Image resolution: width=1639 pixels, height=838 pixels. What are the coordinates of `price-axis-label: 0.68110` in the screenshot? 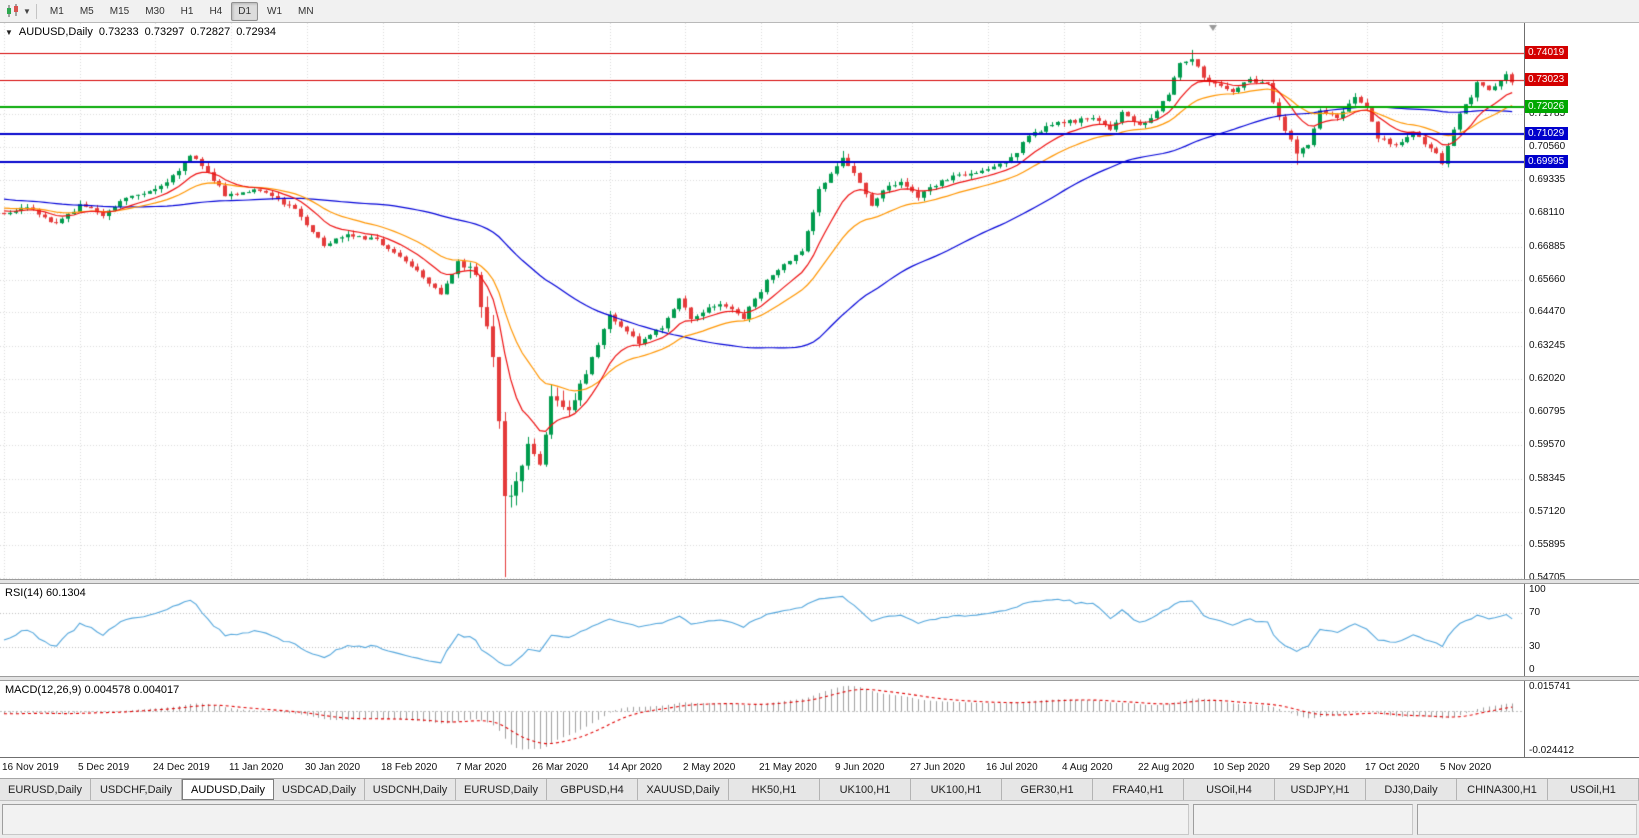 It's located at (1547, 212).